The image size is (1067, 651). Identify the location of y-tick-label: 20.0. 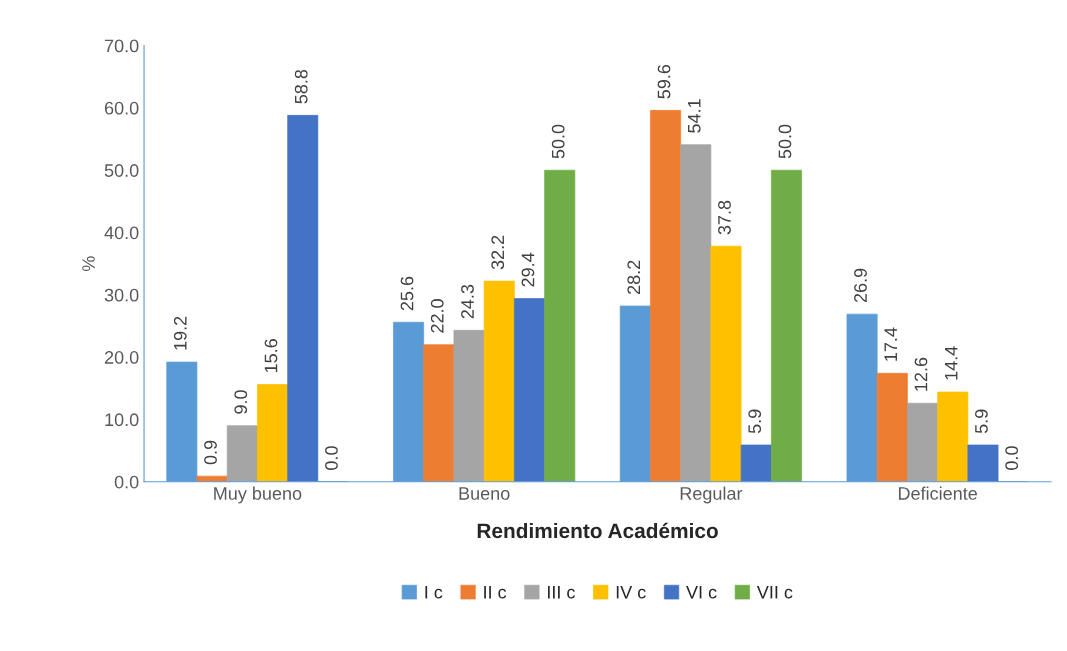
(121, 357).